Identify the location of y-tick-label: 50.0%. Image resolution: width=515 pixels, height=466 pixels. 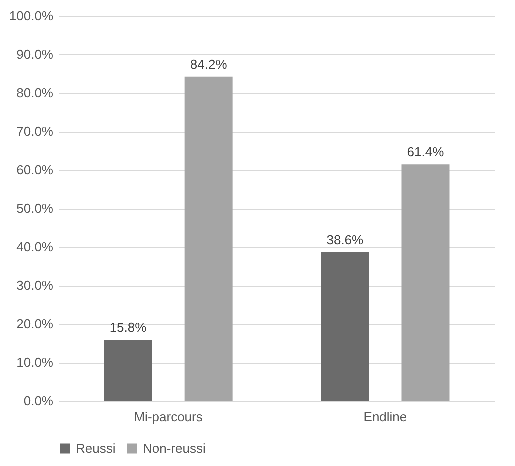
(35, 208).